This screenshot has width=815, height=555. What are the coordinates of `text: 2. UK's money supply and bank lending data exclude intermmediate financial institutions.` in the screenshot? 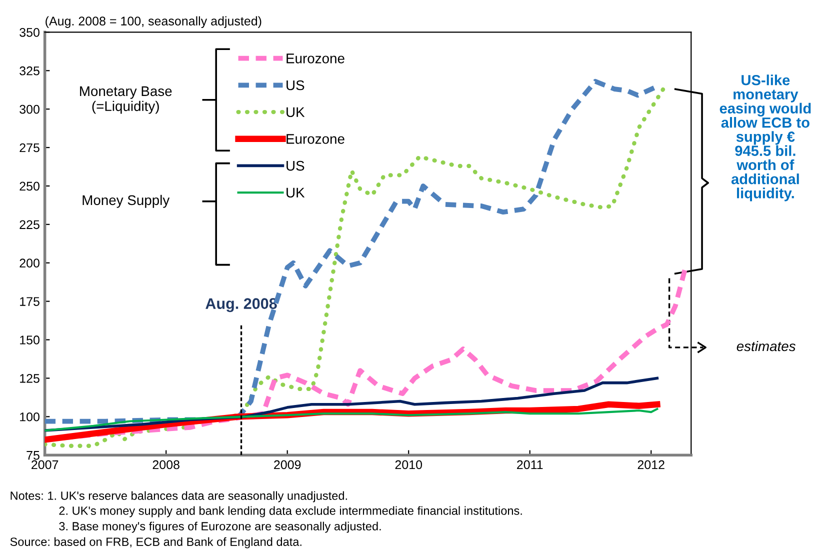 It's located at (290, 512).